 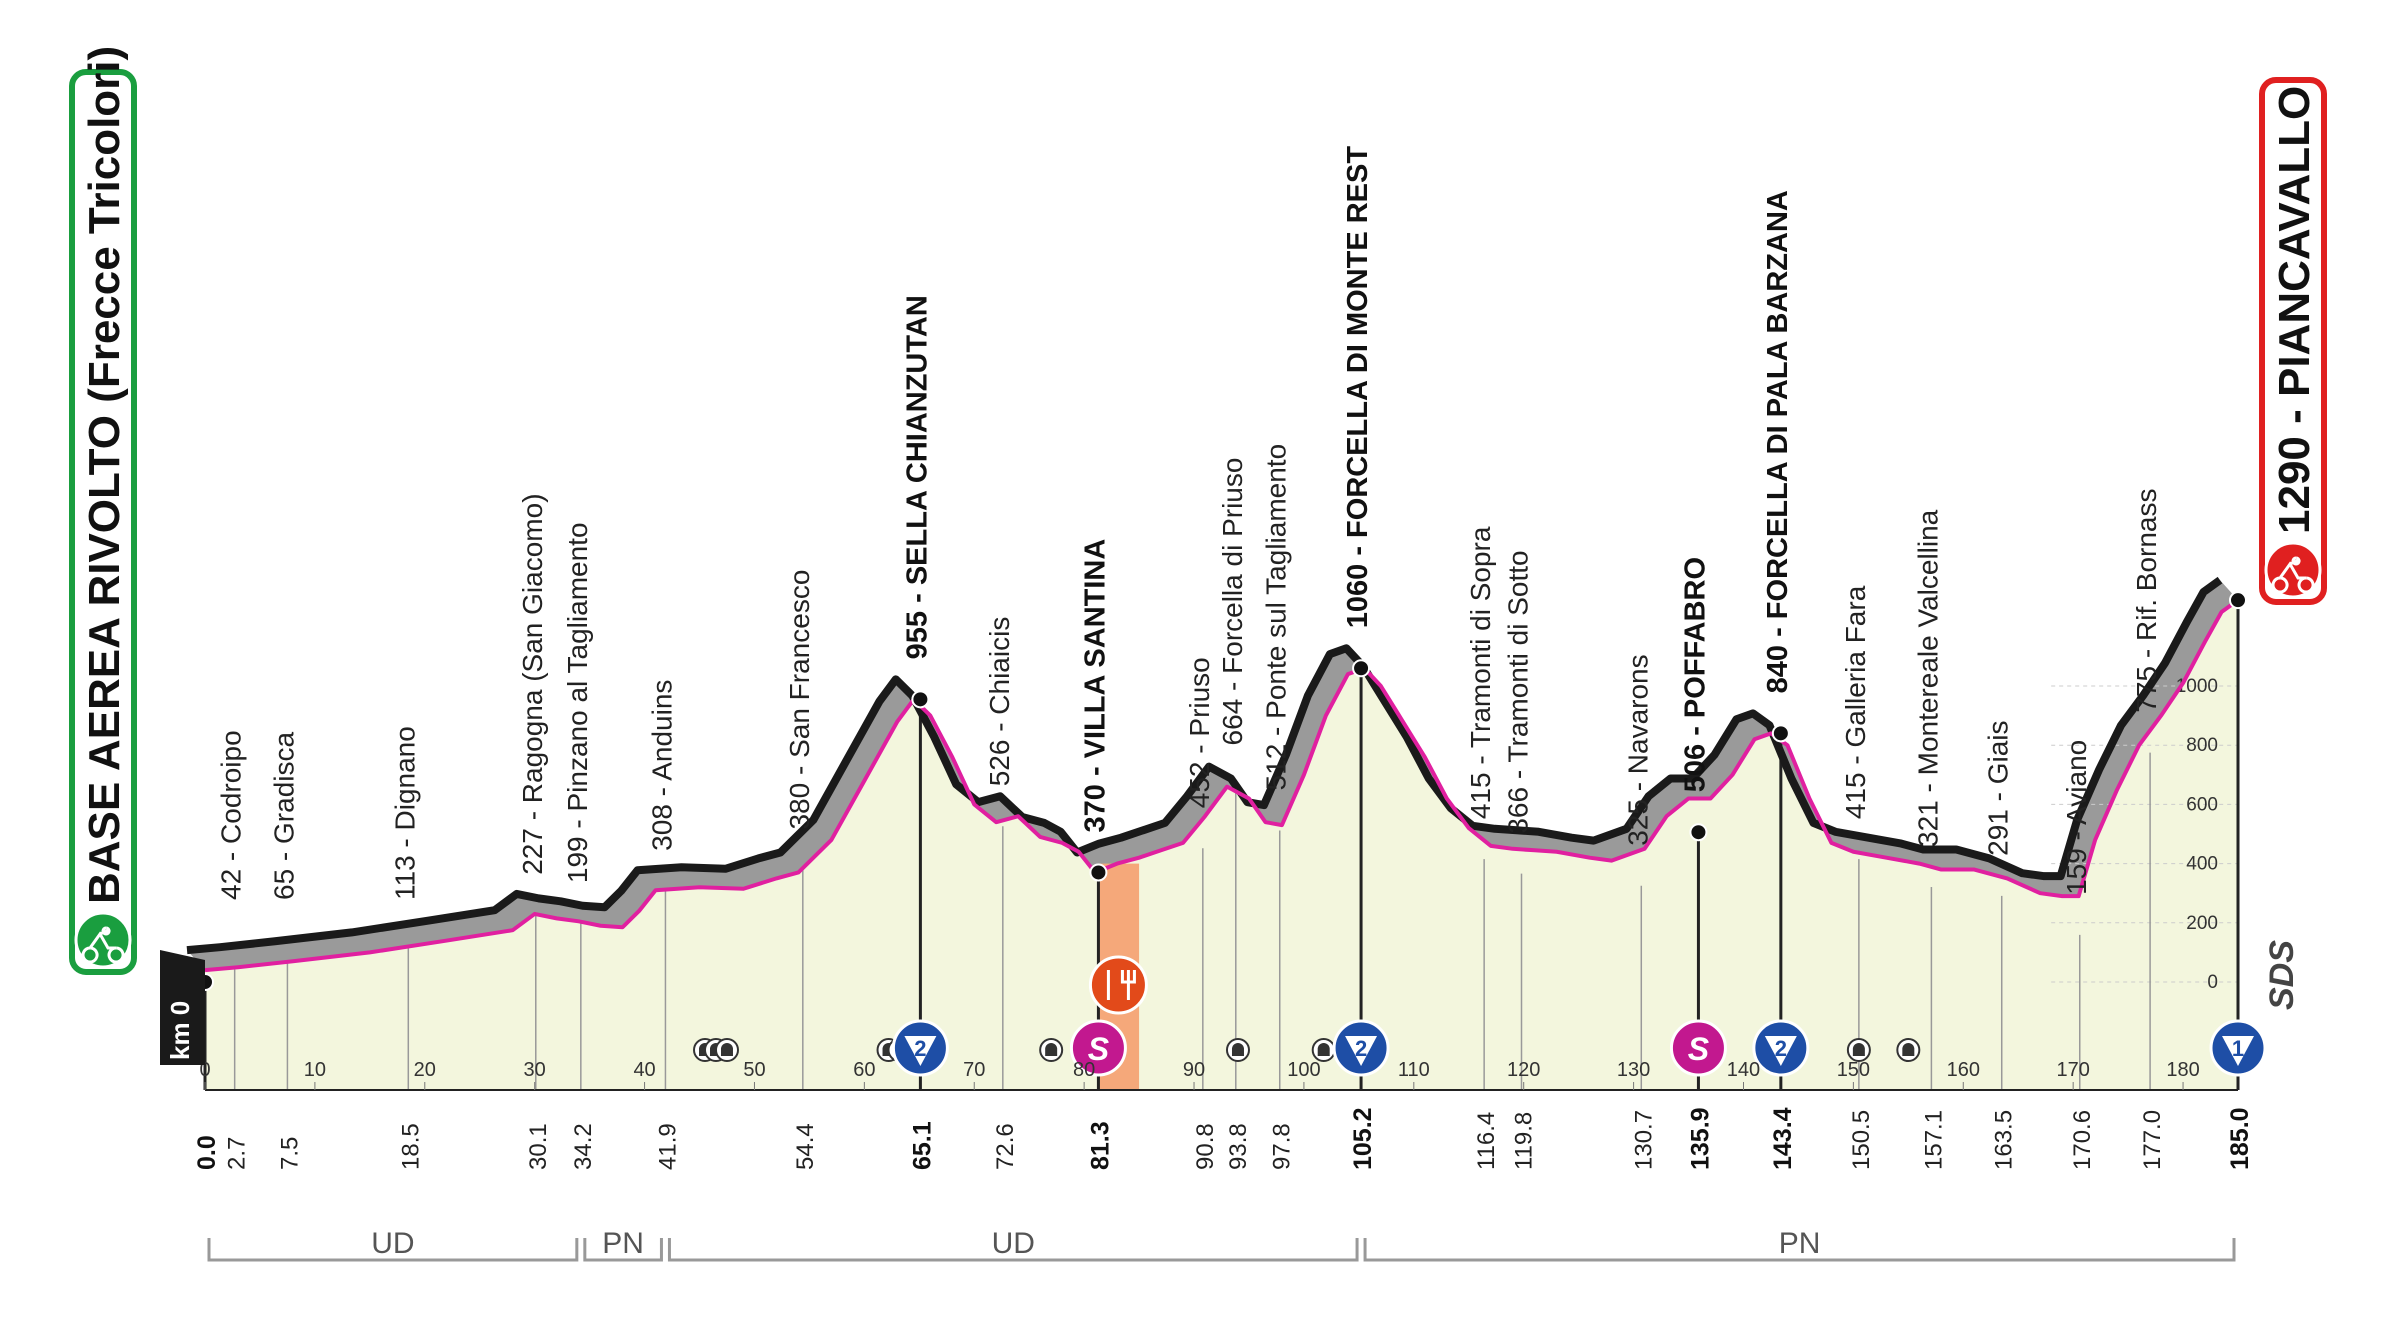 I want to click on km0-block: km 0, so click(x=182, y=1007).